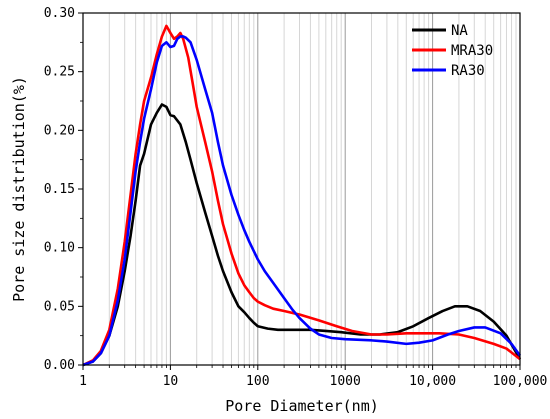 This screenshot has width=550, height=419. What do you see at coordinates (459, 31) in the screenshot?
I see `legend-label-na: NA` at bounding box center [459, 31].